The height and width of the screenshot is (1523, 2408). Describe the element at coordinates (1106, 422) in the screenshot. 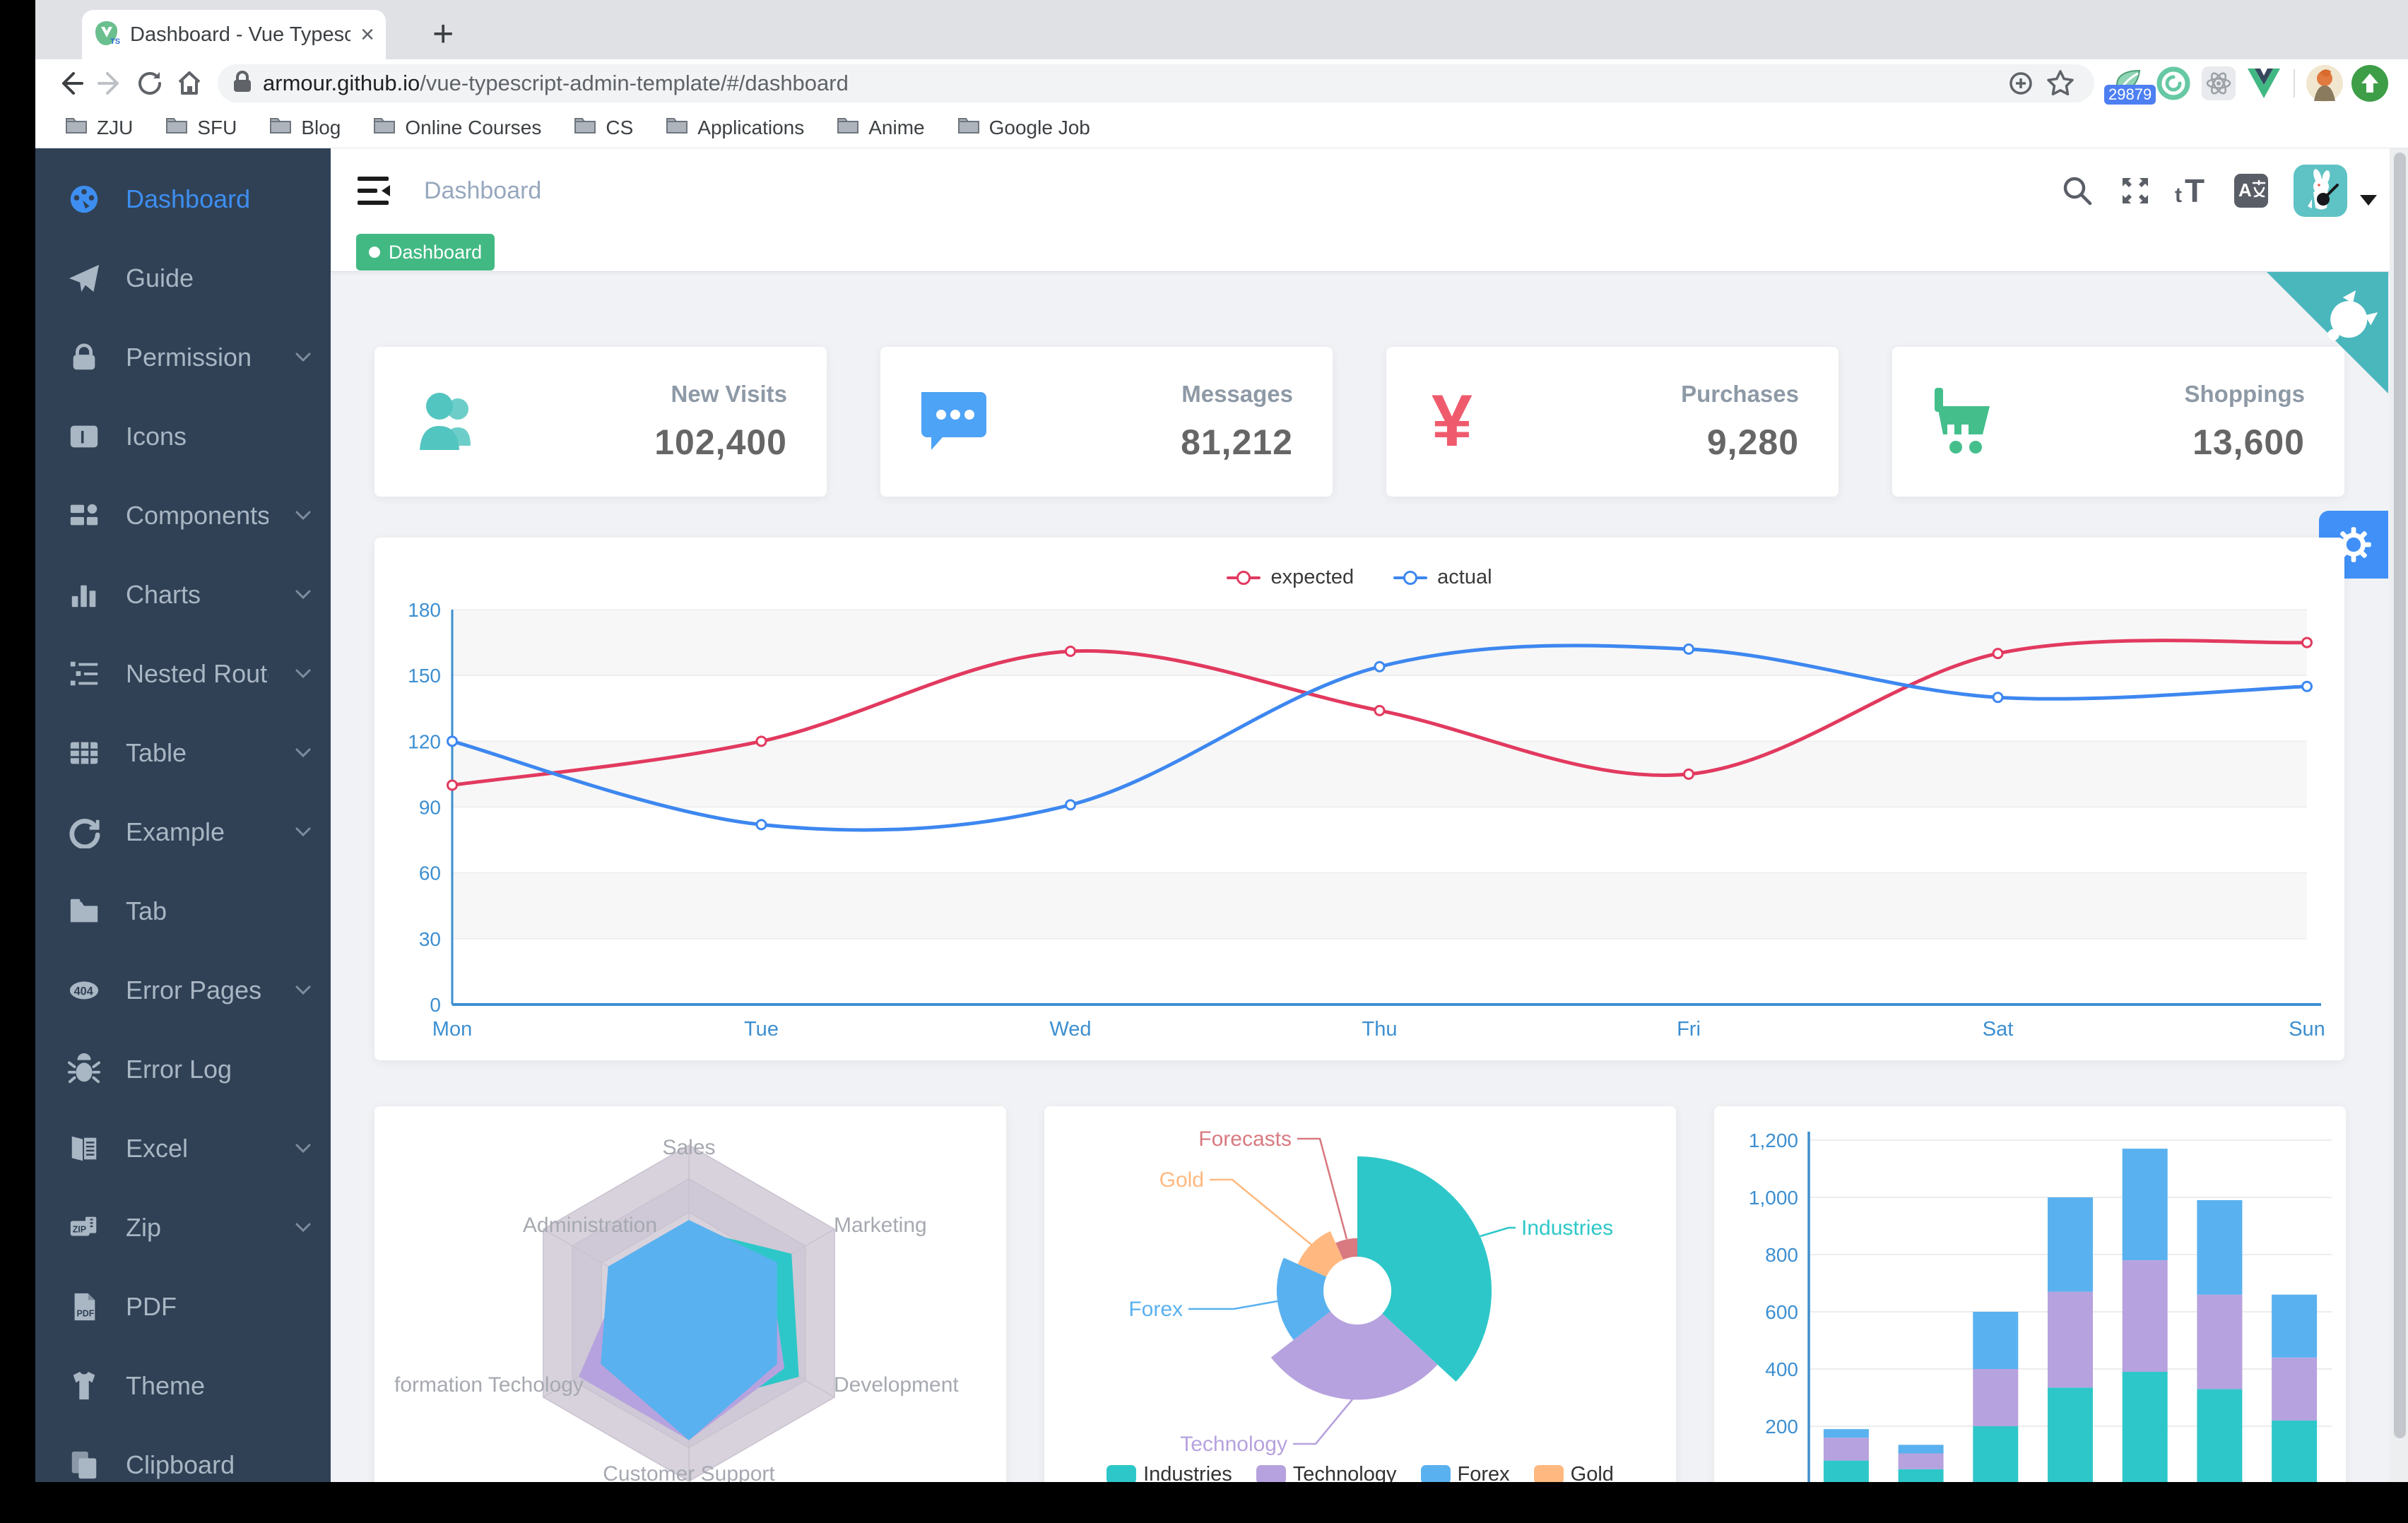

I see `stat-card-messages: Messages 81,212` at that location.